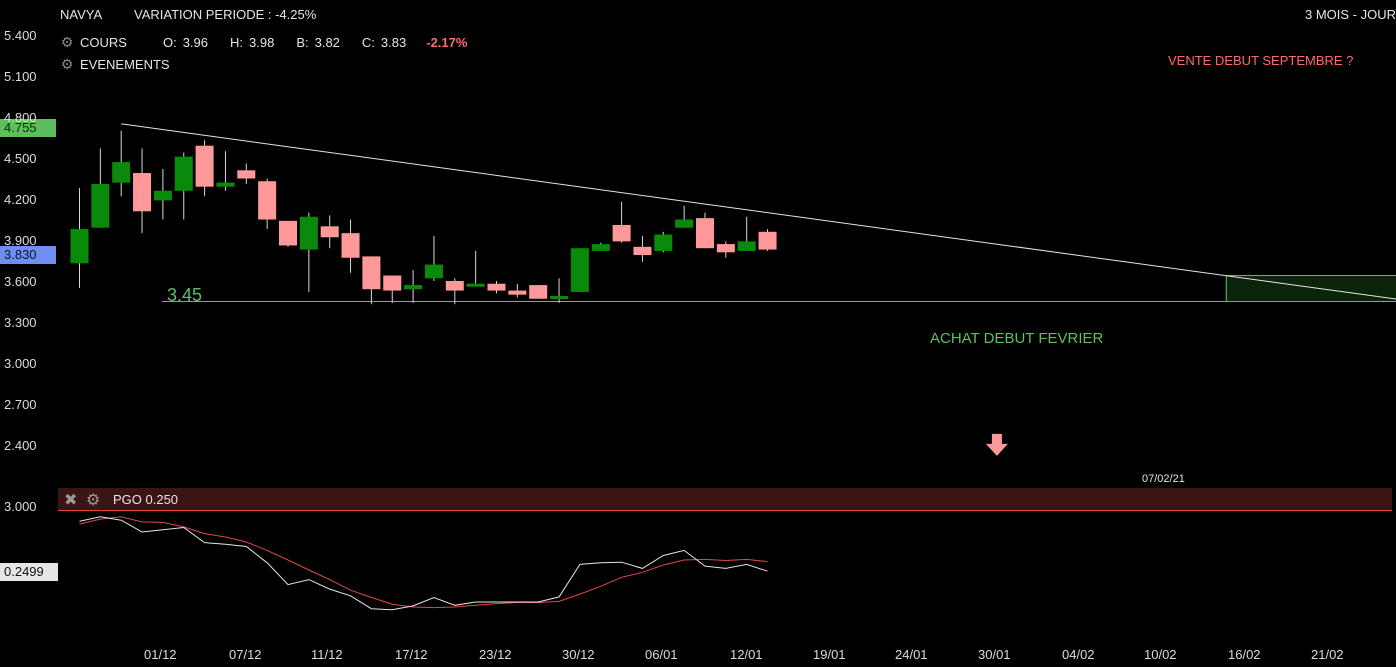 This screenshot has width=1396, height=667. Describe the element at coordinates (20, 506) in the screenshot. I see `indicator-top-tick: 3.000` at that location.